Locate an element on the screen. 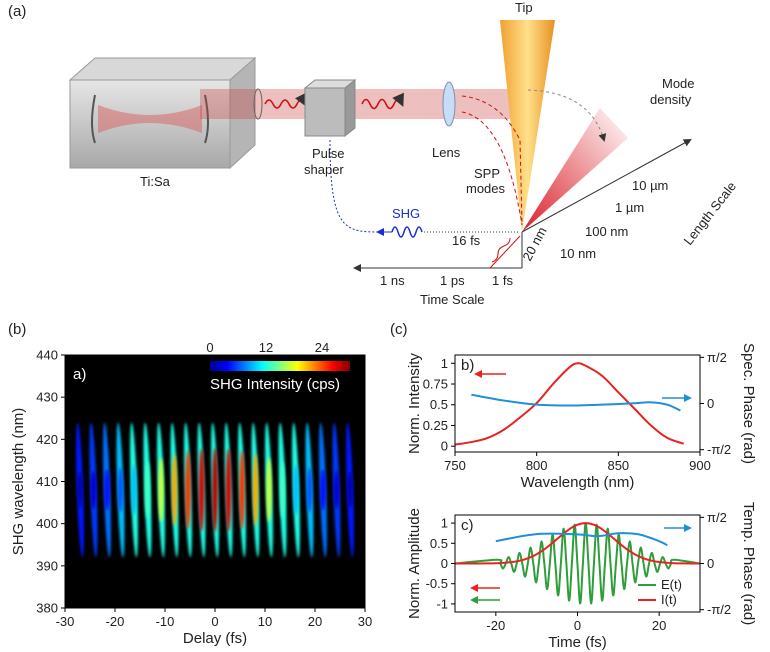 The height and width of the screenshot is (652, 770). y-axis-label: Norm. Amplitude is located at coordinates (414, 563).